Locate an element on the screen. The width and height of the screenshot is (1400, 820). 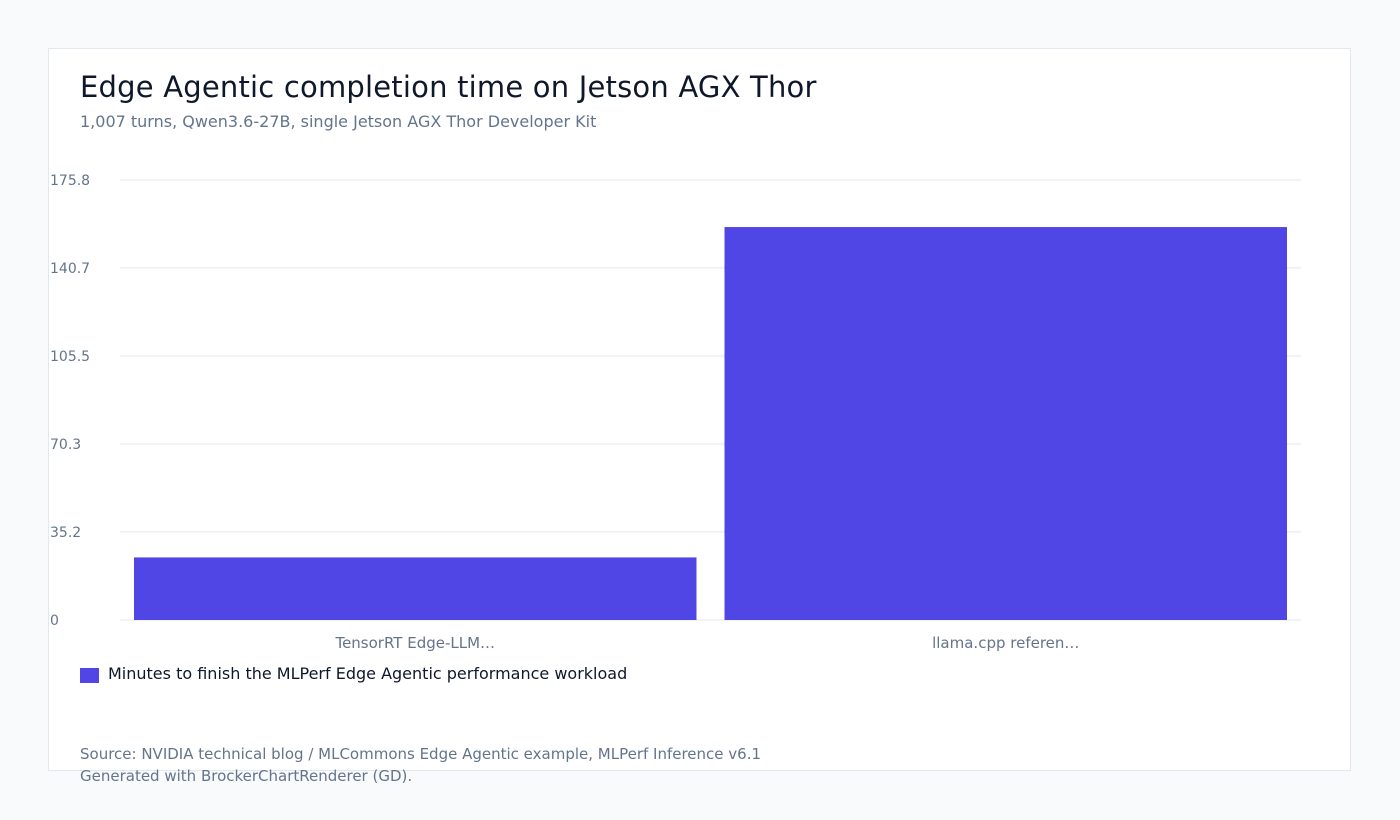
y-tick-label: 70.3 is located at coordinates (65, 445).